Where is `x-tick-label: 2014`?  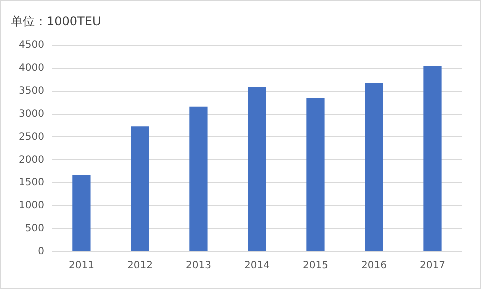 x-tick-label: 2014 is located at coordinates (257, 266).